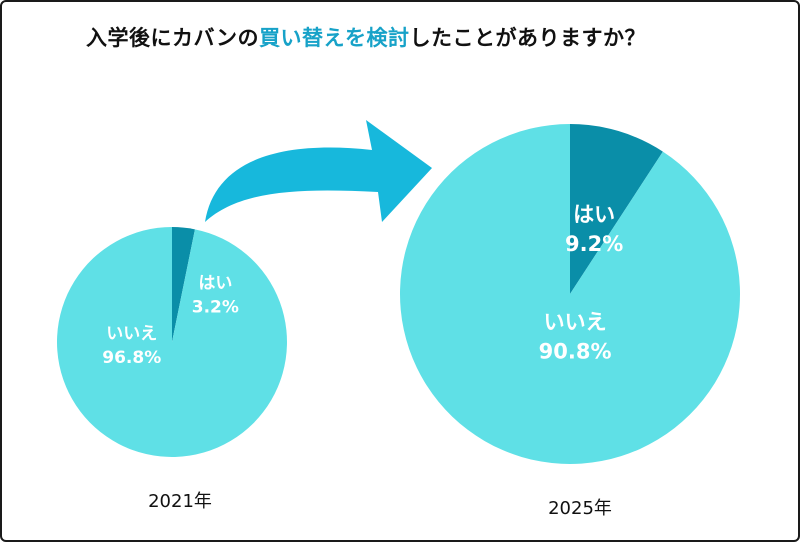  What do you see at coordinates (594, 244) in the screenshot?
I see `pie-1-value-yes: 9.2%` at bounding box center [594, 244].